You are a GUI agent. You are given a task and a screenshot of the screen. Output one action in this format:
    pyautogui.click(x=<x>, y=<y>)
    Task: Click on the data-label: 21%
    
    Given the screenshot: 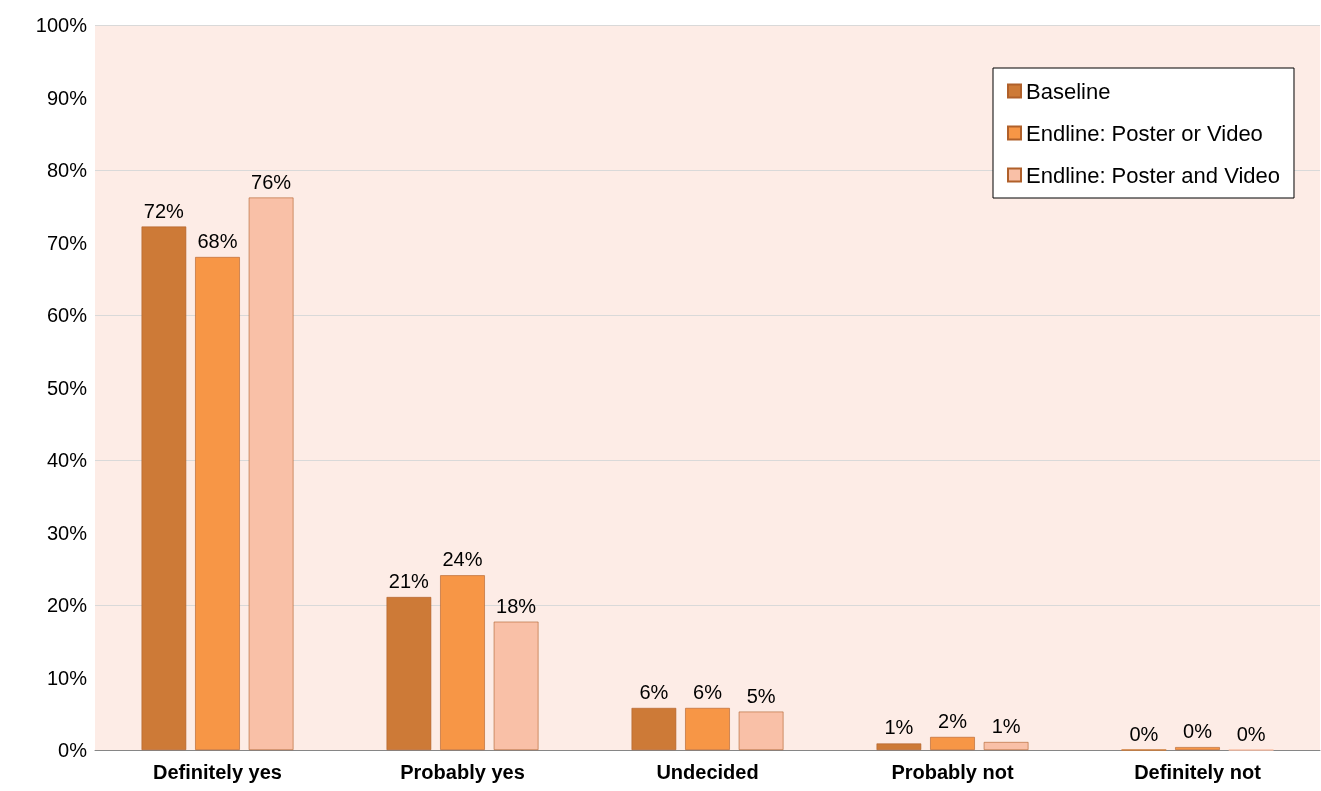 What is the action you would take?
    pyautogui.click(x=409, y=581)
    